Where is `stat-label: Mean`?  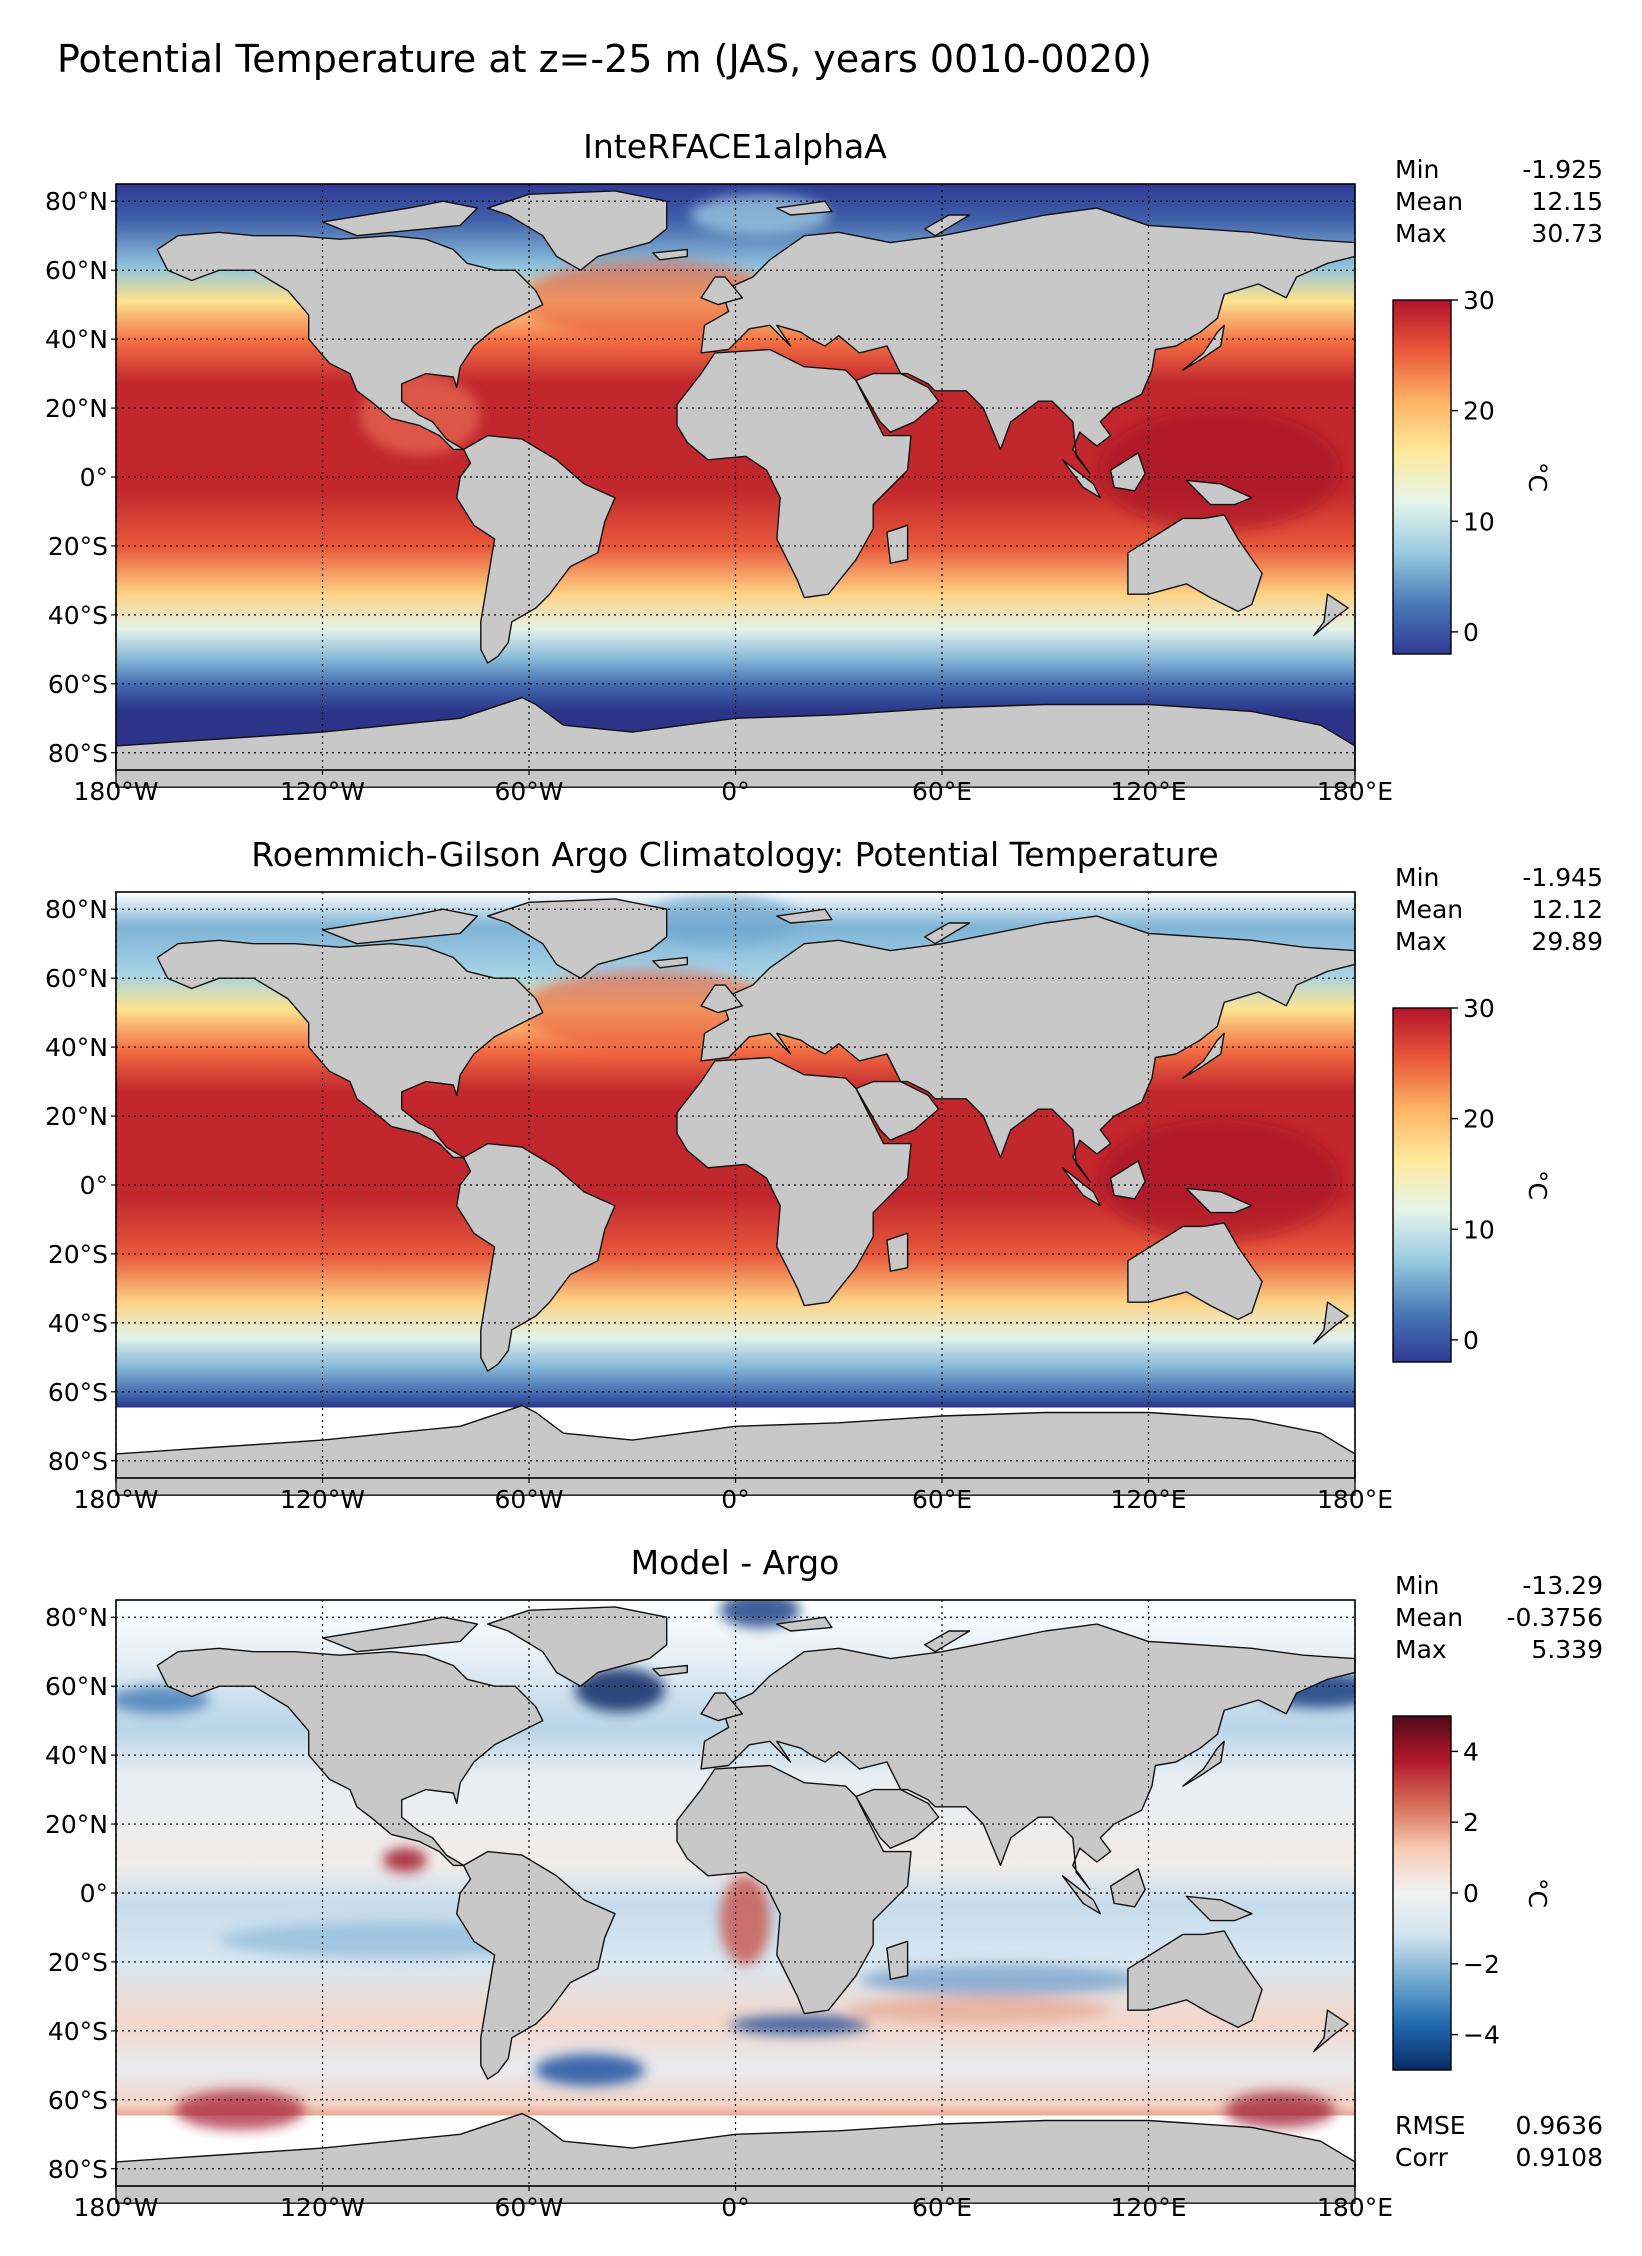
stat-label: Mean is located at coordinates (1429, 909).